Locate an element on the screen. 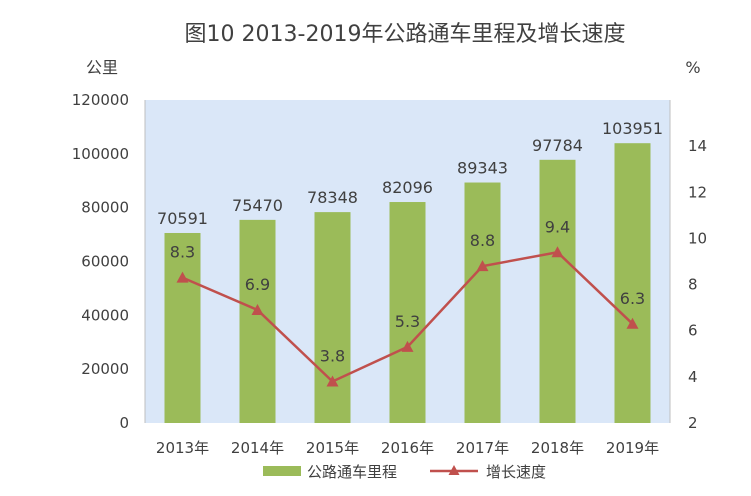 The image size is (751, 496). bar-data-labels: 70591 75470 78348 82096 89343 97784 103951 is located at coordinates (410, 173).